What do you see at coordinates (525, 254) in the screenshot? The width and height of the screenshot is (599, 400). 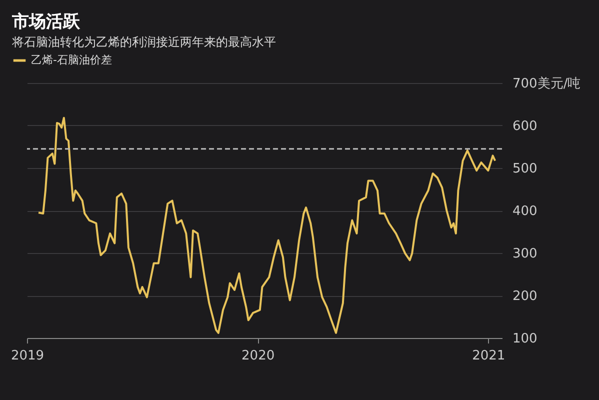 I see `y-tick-label: 300` at bounding box center [525, 254].